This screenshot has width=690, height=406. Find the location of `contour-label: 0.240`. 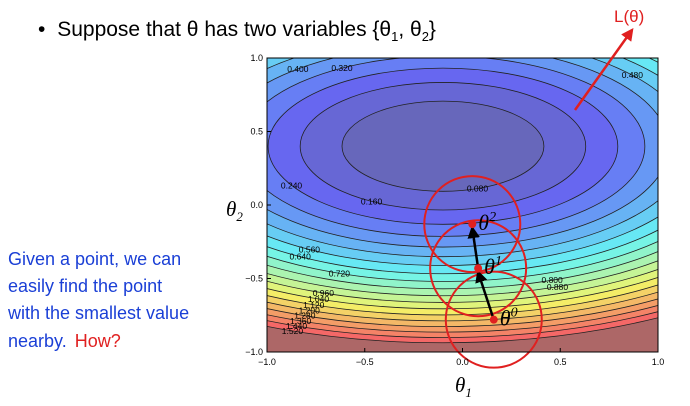

contour-label: 0.240 is located at coordinates (292, 185).